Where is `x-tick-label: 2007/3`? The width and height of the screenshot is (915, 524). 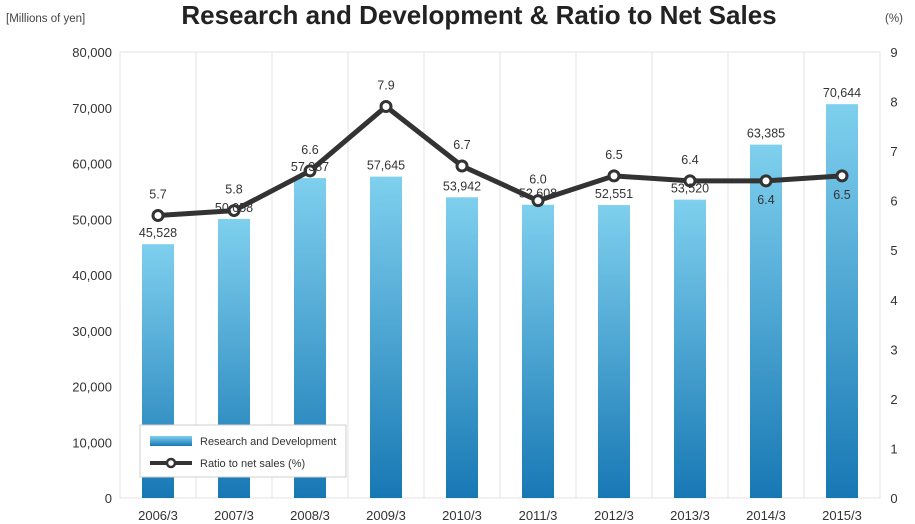 x-tick-label: 2007/3 is located at coordinates (234, 515).